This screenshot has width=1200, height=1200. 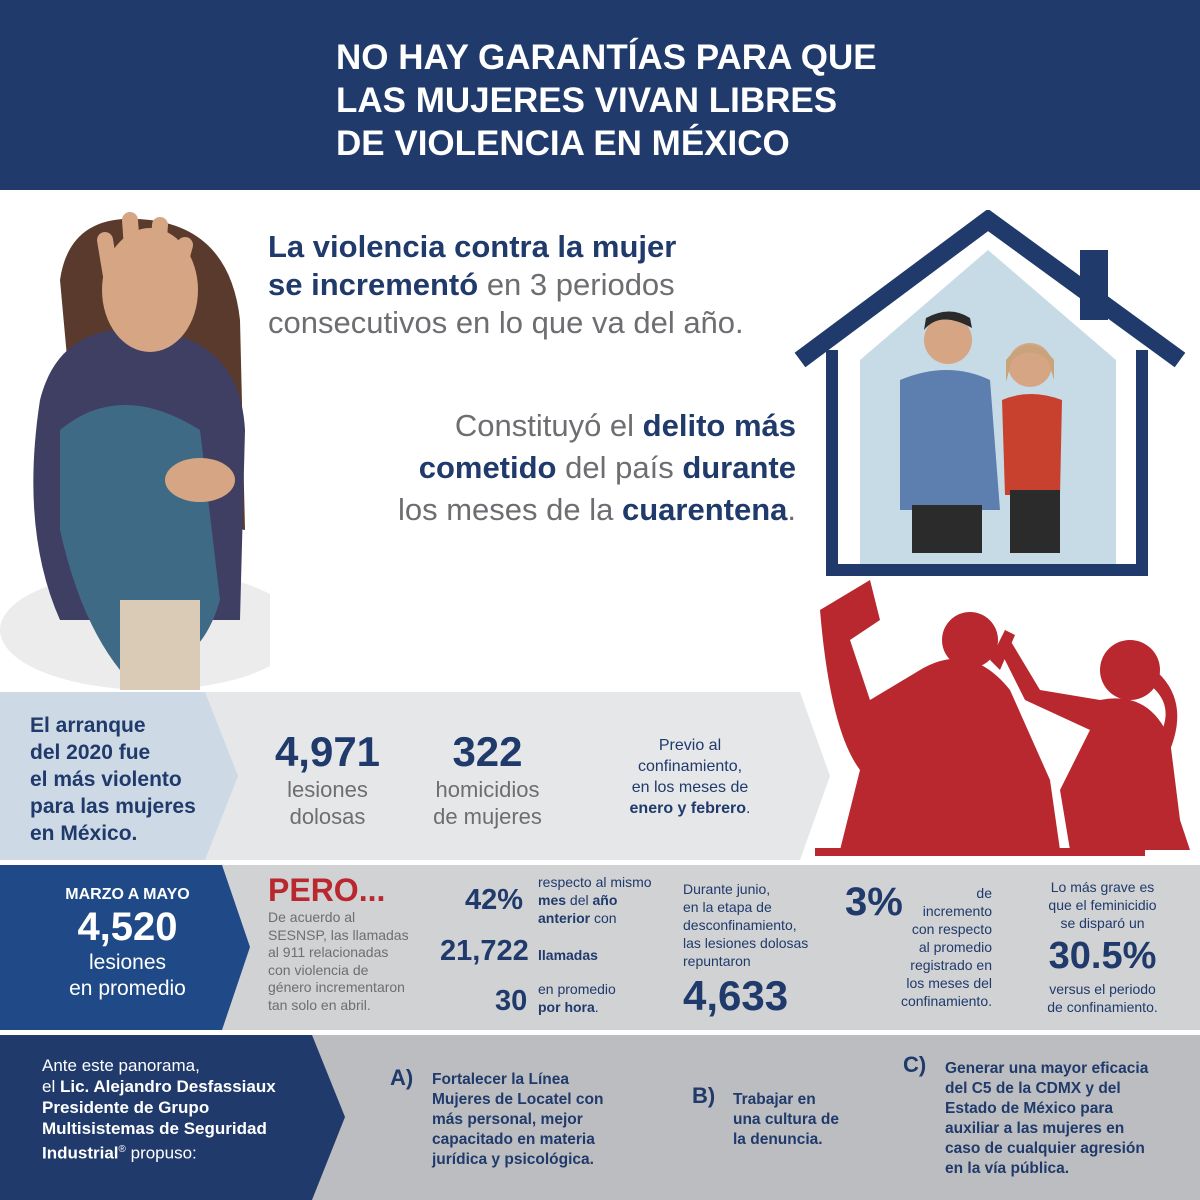 What do you see at coordinates (518, 1099) in the screenshot?
I see `proposal-line: Mujeres de Locatel con` at bounding box center [518, 1099].